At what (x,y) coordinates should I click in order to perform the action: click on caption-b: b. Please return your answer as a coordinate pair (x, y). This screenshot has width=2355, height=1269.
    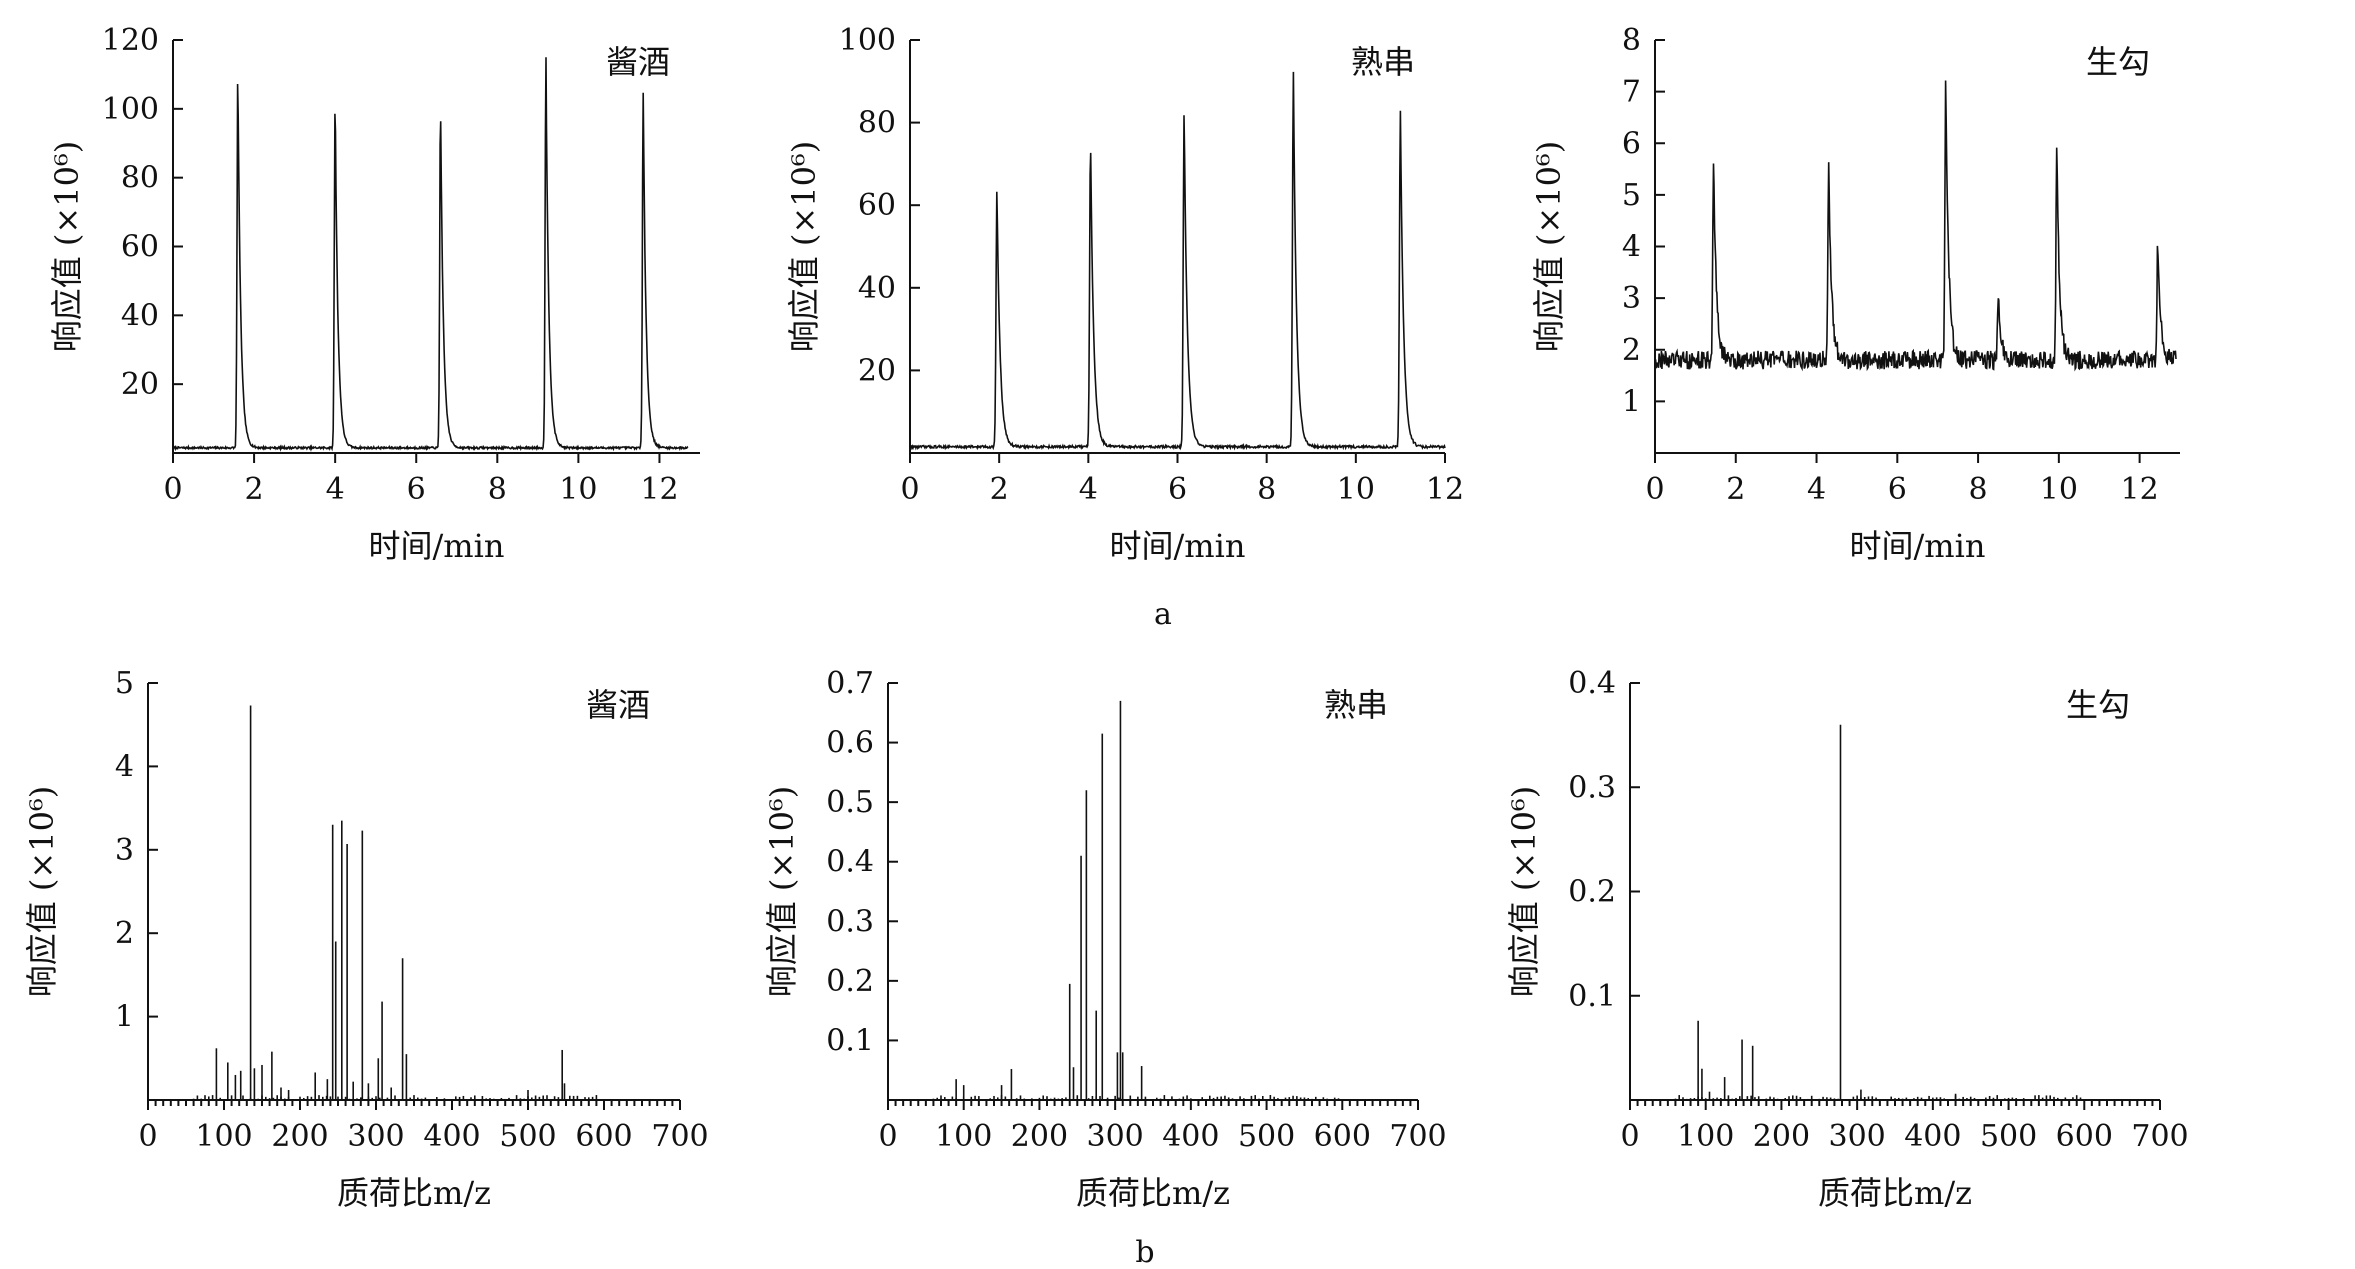
    Looking at the image, I should click on (1144, 1252).